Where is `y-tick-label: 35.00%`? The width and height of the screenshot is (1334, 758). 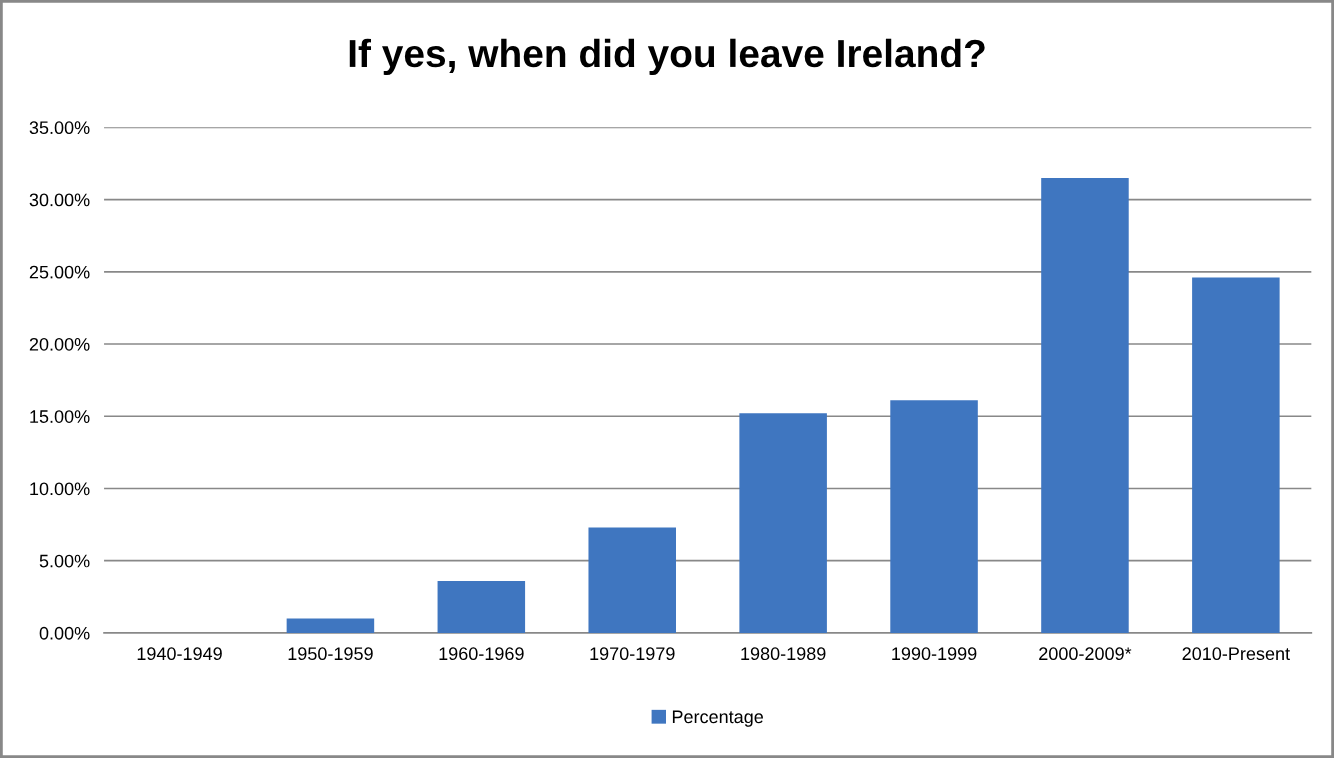 y-tick-label: 35.00% is located at coordinates (59, 128).